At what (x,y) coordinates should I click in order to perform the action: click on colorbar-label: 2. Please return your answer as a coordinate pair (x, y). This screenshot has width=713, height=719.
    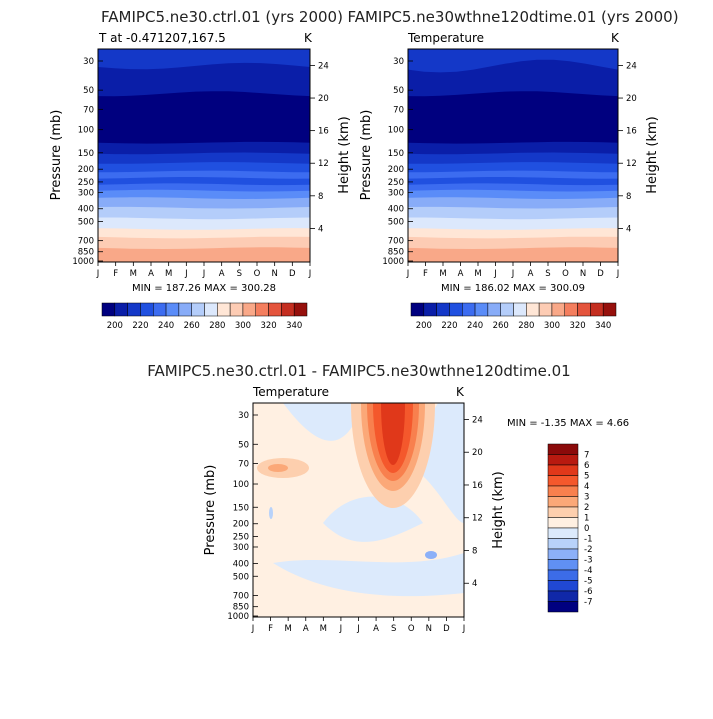
    Looking at the image, I should click on (586, 508).